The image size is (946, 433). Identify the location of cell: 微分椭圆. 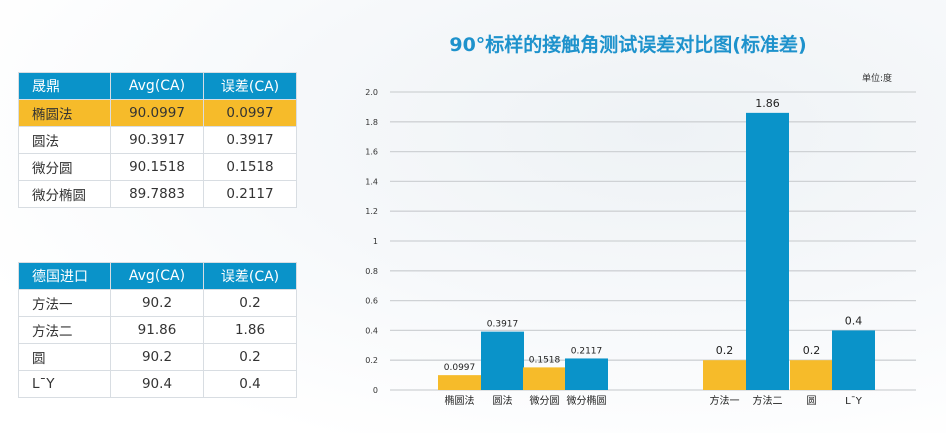
(64, 194).